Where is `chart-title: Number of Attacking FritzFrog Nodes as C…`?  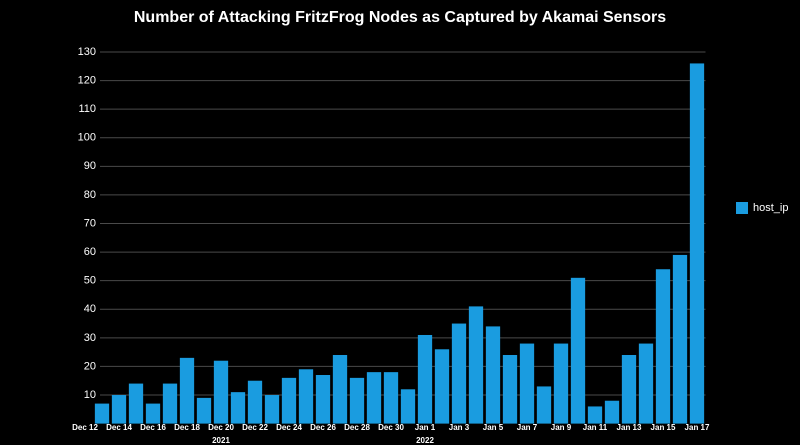 chart-title: Number of Attacking FritzFrog Nodes as C… is located at coordinates (400, 17).